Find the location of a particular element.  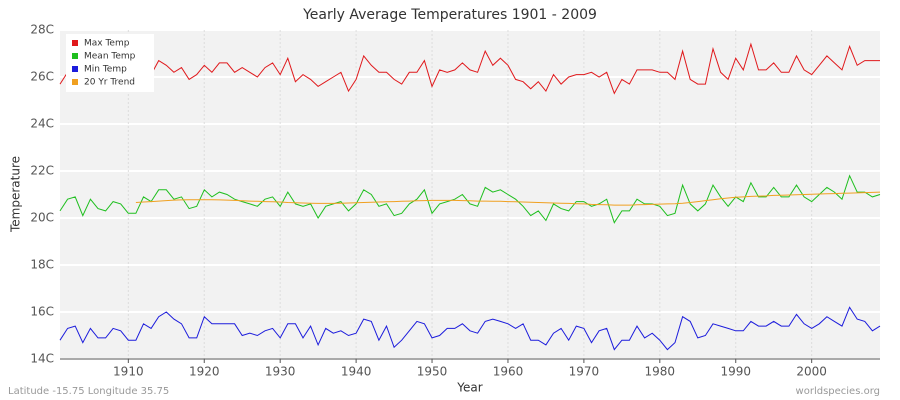

chart-title: Yearly Average Temperatures 1901 - 2009 is located at coordinates (449, 15).